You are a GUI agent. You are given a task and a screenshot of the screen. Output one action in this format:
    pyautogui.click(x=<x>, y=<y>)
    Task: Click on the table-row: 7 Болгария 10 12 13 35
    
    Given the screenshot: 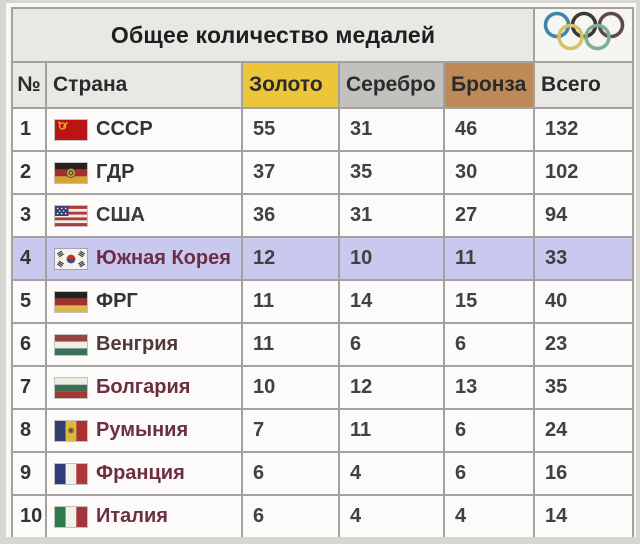 What is the action you would take?
    pyautogui.click(x=323, y=387)
    